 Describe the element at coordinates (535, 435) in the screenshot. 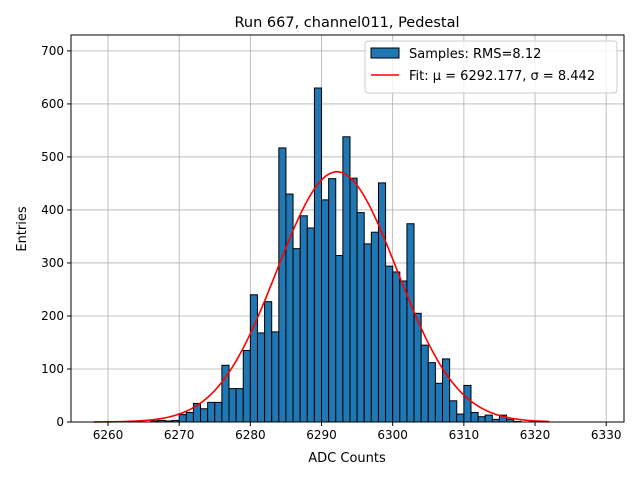

I see `x-tick-label: 6320` at that location.